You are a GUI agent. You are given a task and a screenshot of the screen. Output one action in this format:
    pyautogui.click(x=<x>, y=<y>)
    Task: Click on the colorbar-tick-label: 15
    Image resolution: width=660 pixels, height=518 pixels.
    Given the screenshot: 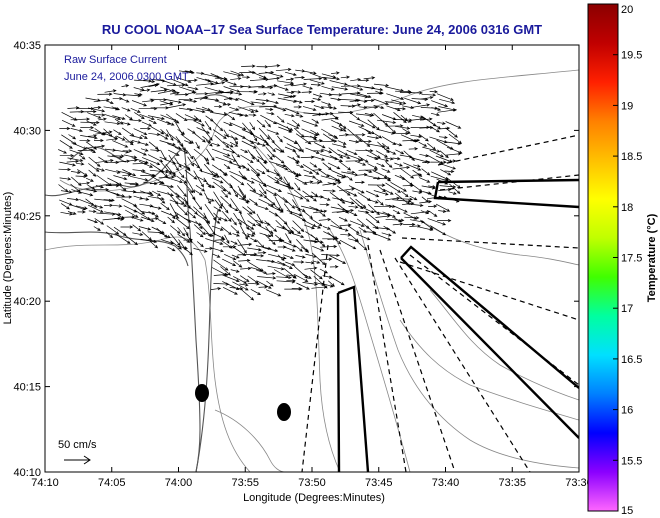 What is the action you would take?
    pyautogui.click(x=627, y=511)
    